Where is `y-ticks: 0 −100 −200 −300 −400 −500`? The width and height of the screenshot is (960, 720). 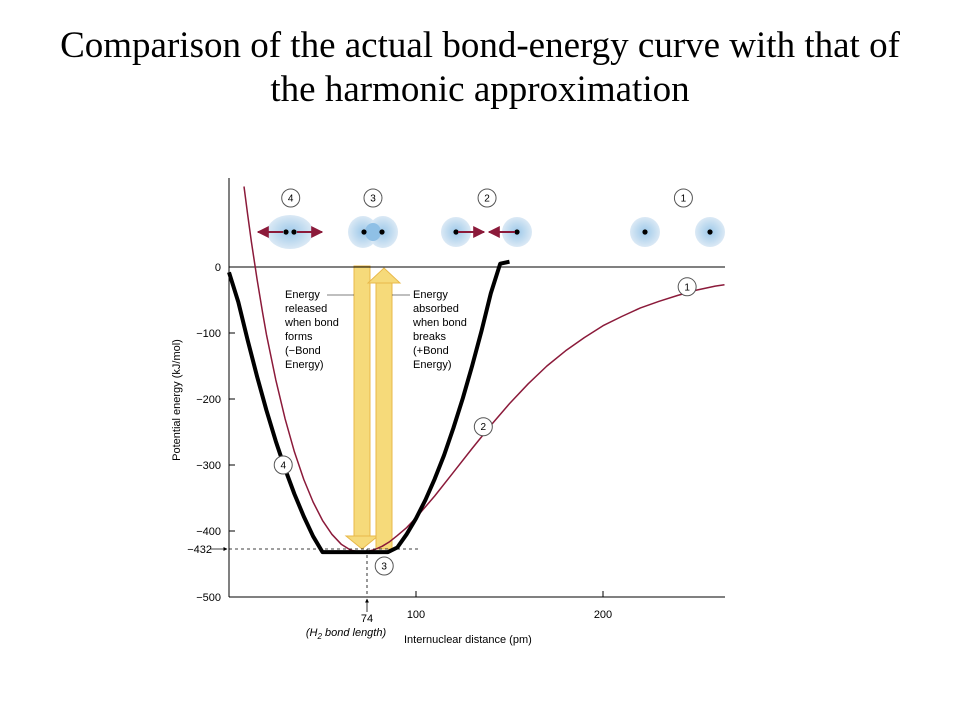 y-ticks: 0 −100 −200 −300 −400 −500 is located at coordinates (215, 433).